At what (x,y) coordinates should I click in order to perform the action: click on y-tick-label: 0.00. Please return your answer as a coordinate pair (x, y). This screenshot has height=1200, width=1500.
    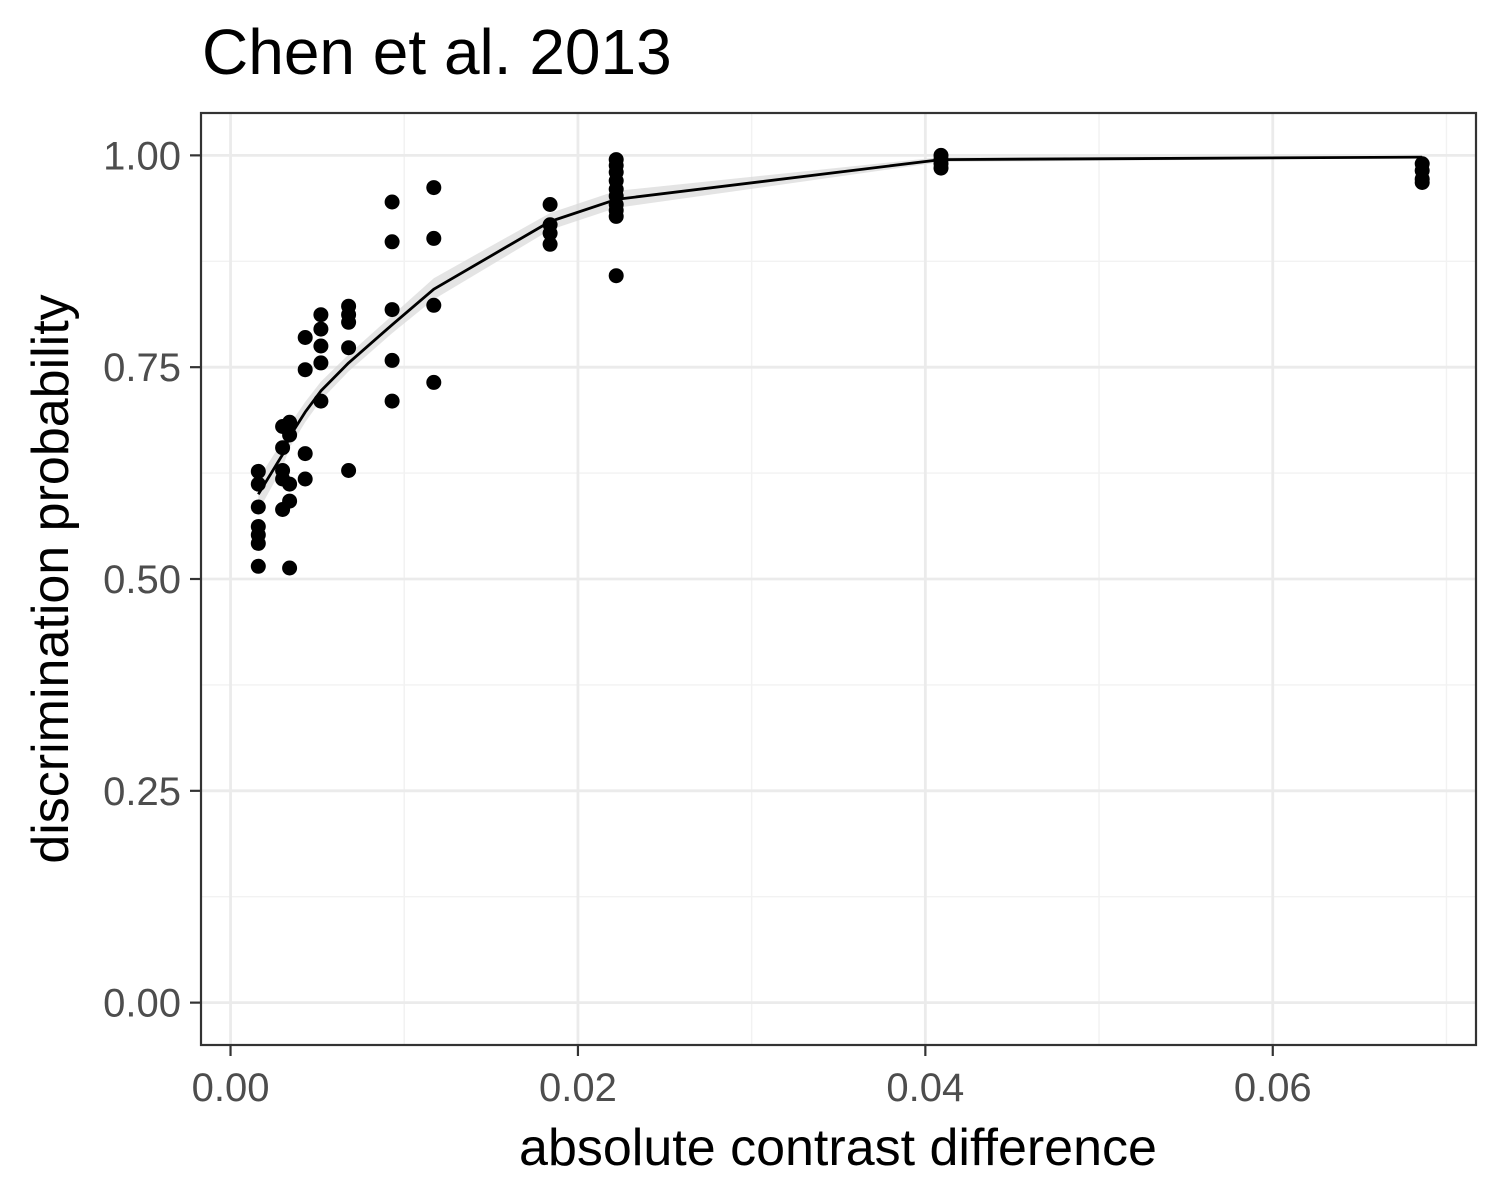
    Looking at the image, I should click on (142, 1004).